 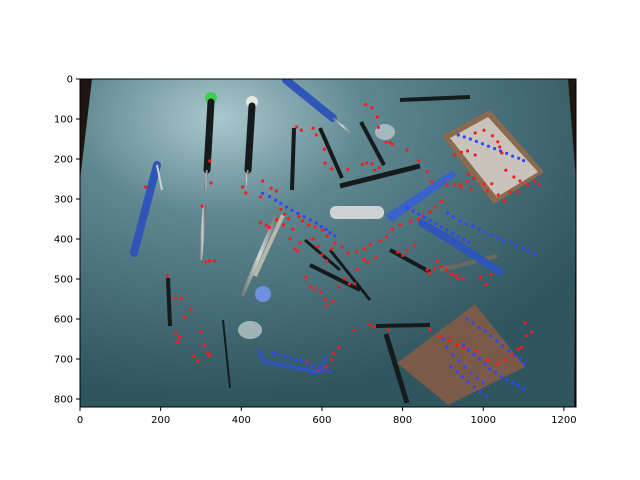 What do you see at coordinates (67, 240) in the screenshot?
I see `y-axis: 0 100 200 300 400 500 600 700 800` at bounding box center [67, 240].